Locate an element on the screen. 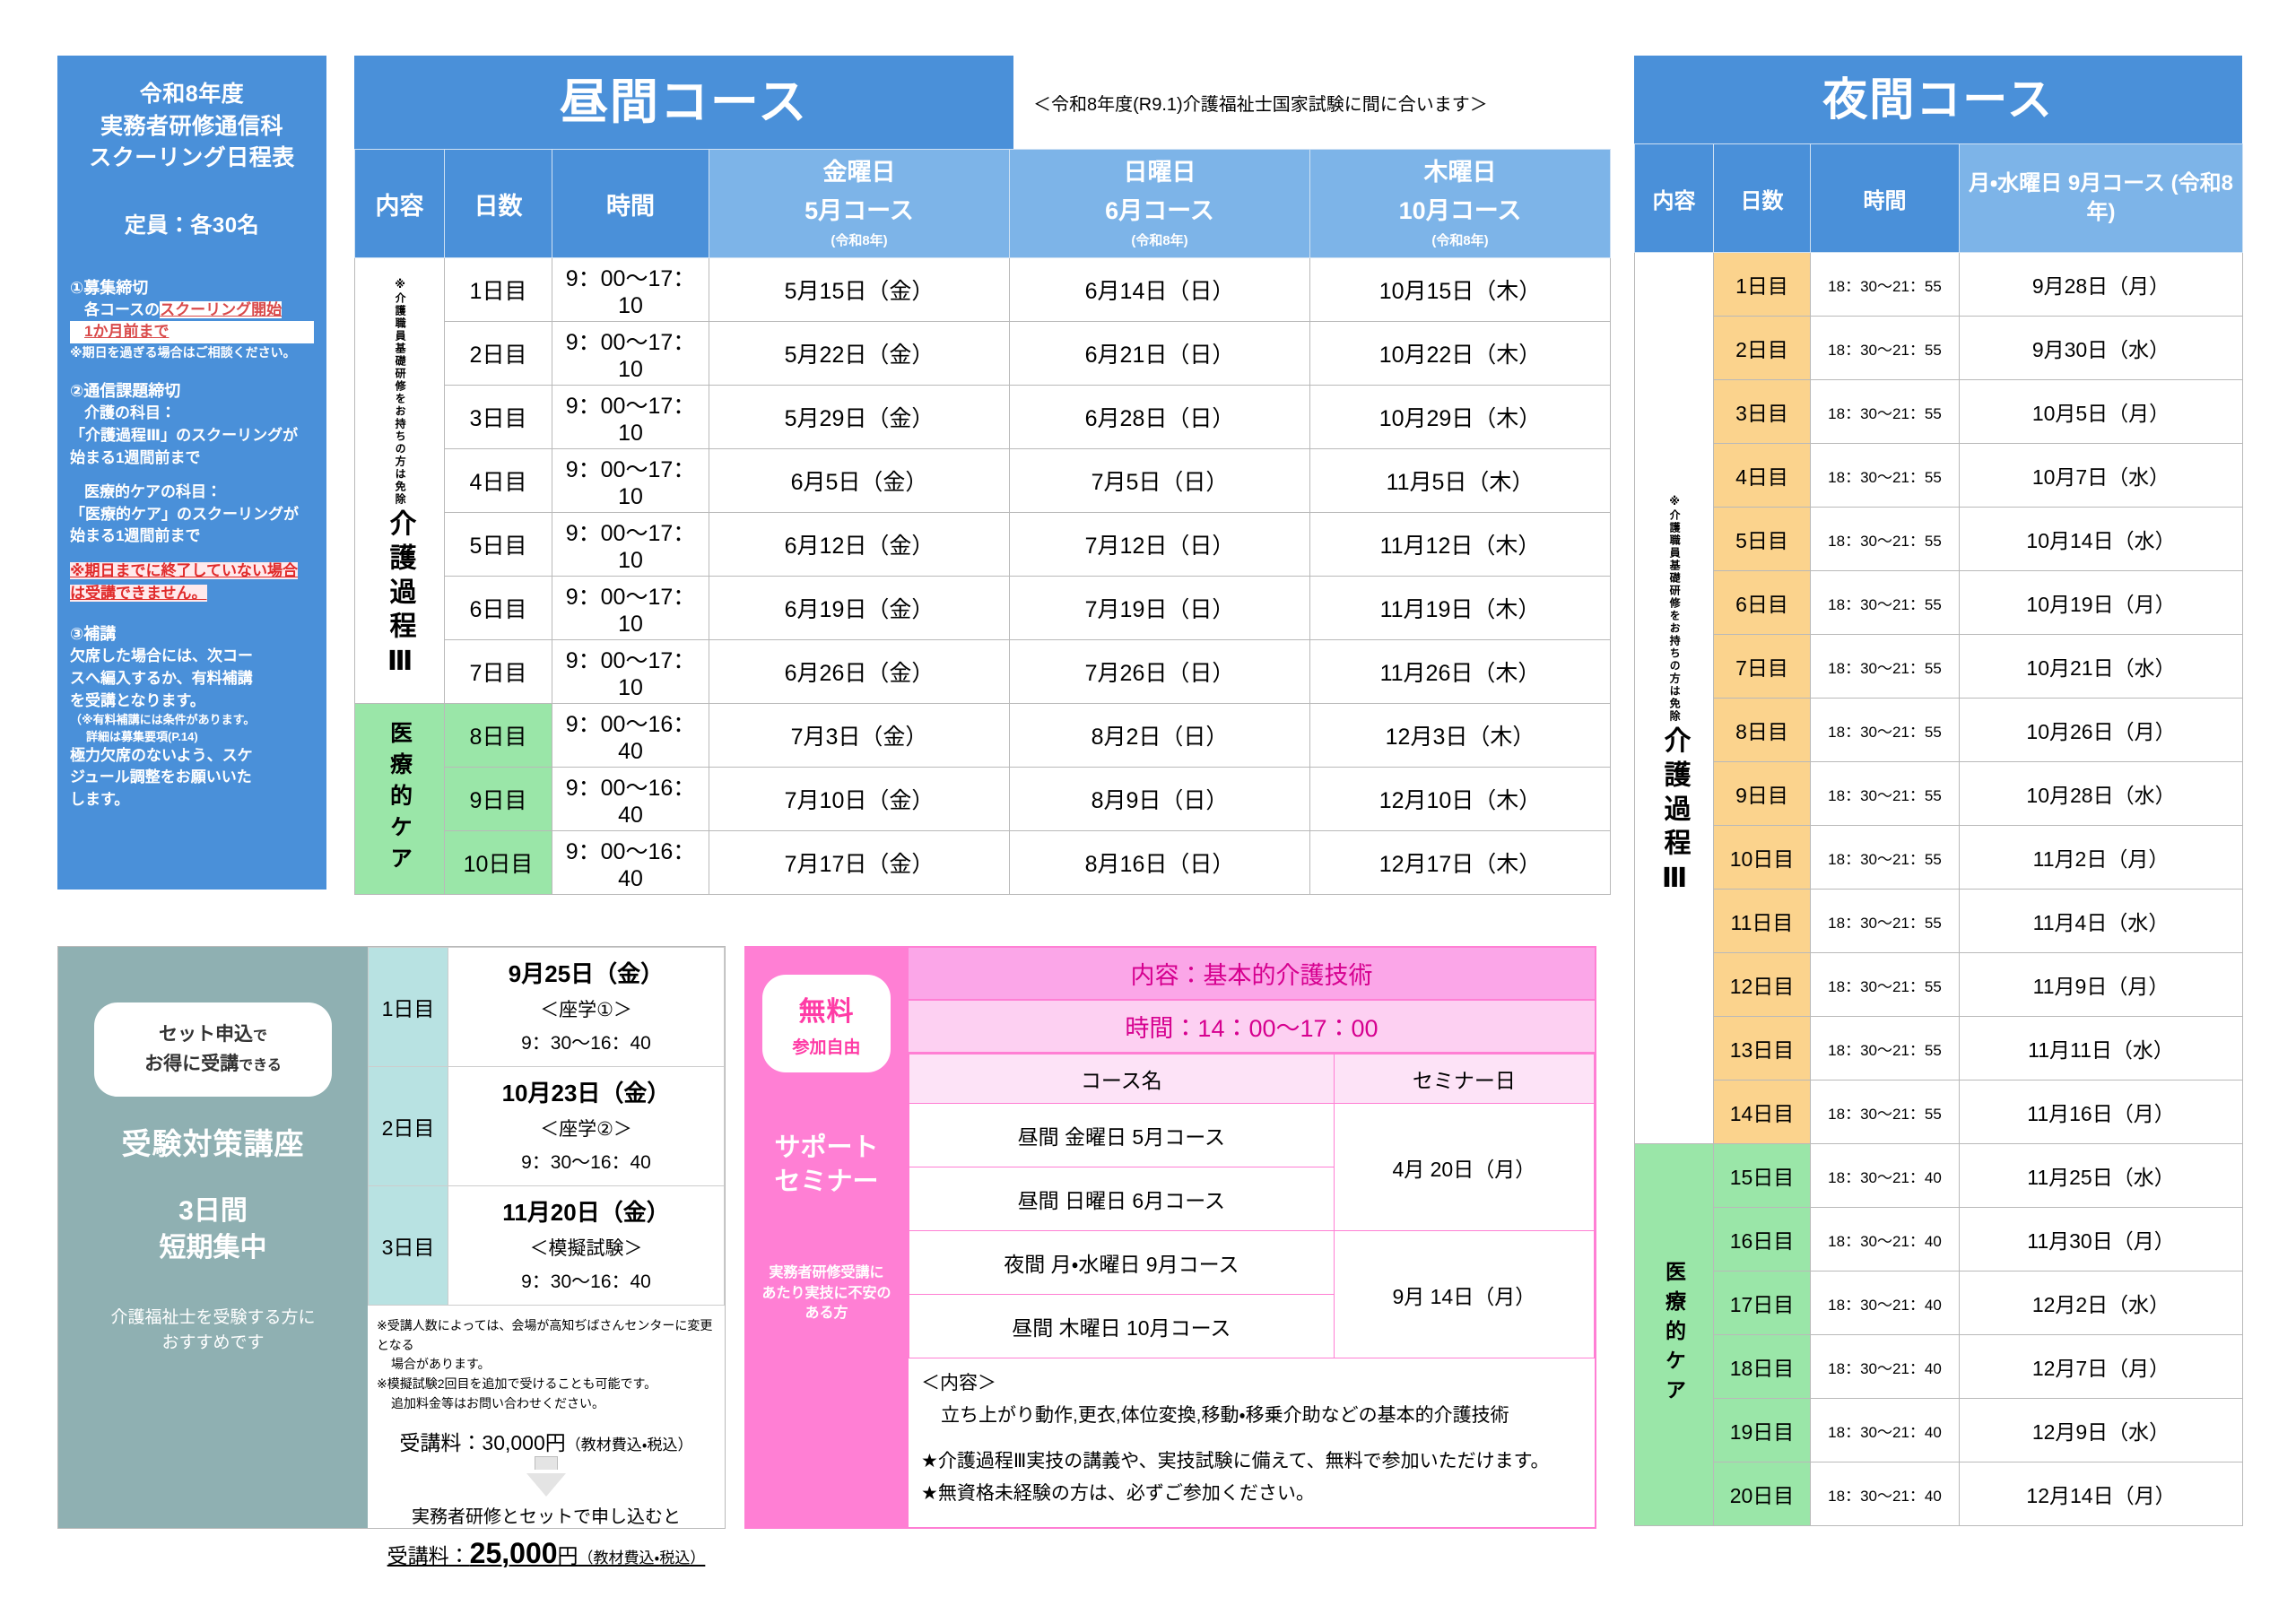 The width and height of the screenshot is (2296, 1623). th-content: 内容 is located at coordinates (399, 203).